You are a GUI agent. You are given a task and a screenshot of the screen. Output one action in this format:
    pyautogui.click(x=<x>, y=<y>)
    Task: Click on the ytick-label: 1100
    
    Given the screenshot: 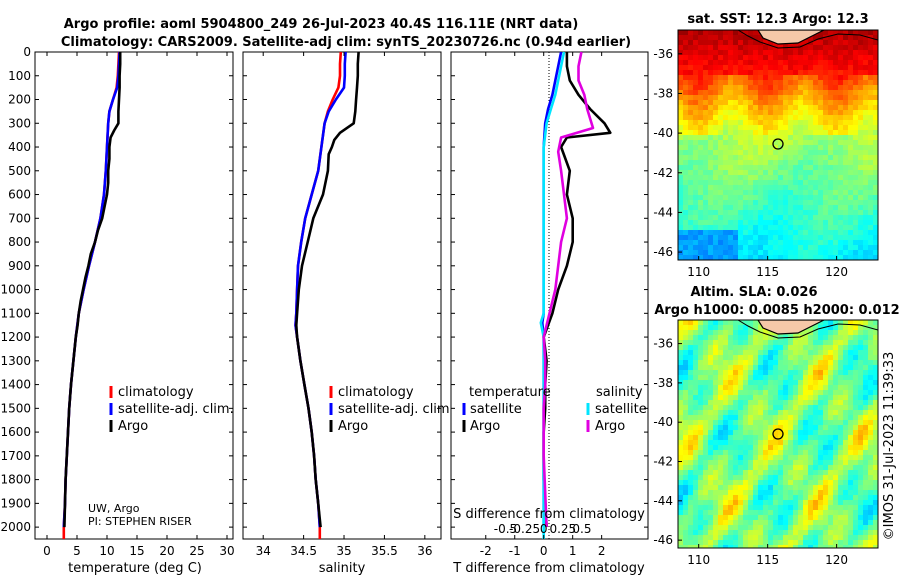 What is the action you would take?
    pyautogui.click(x=15, y=313)
    